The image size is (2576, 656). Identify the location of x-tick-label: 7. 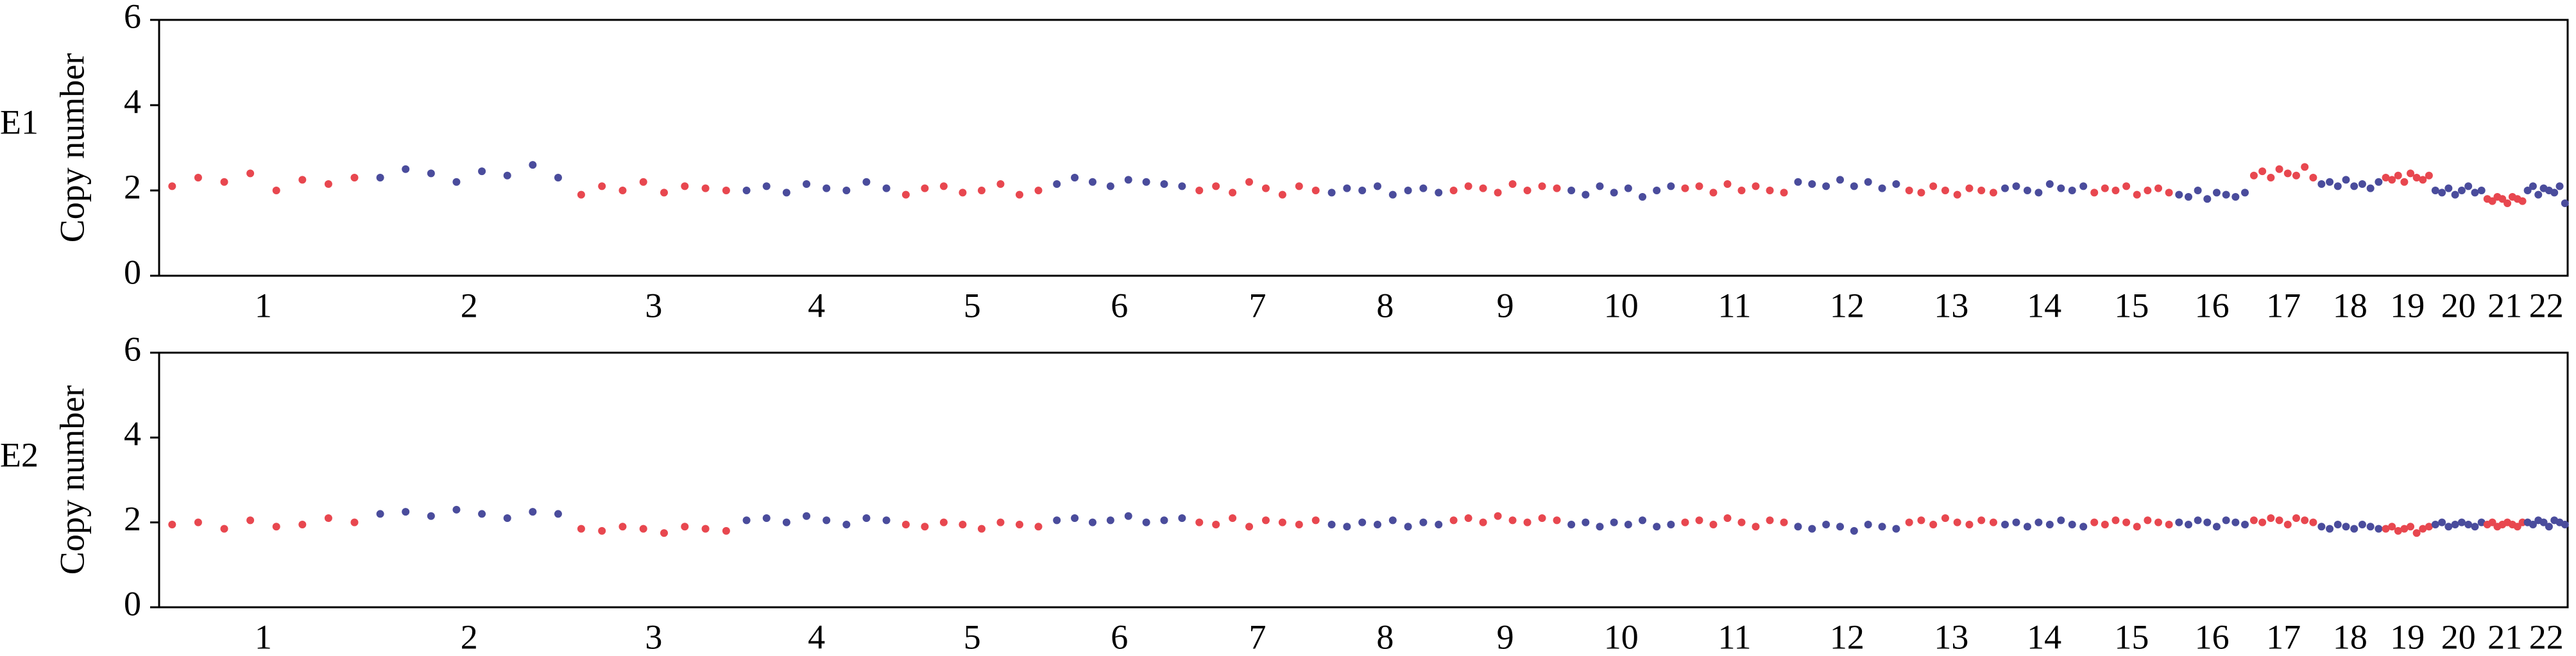
(1257, 305).